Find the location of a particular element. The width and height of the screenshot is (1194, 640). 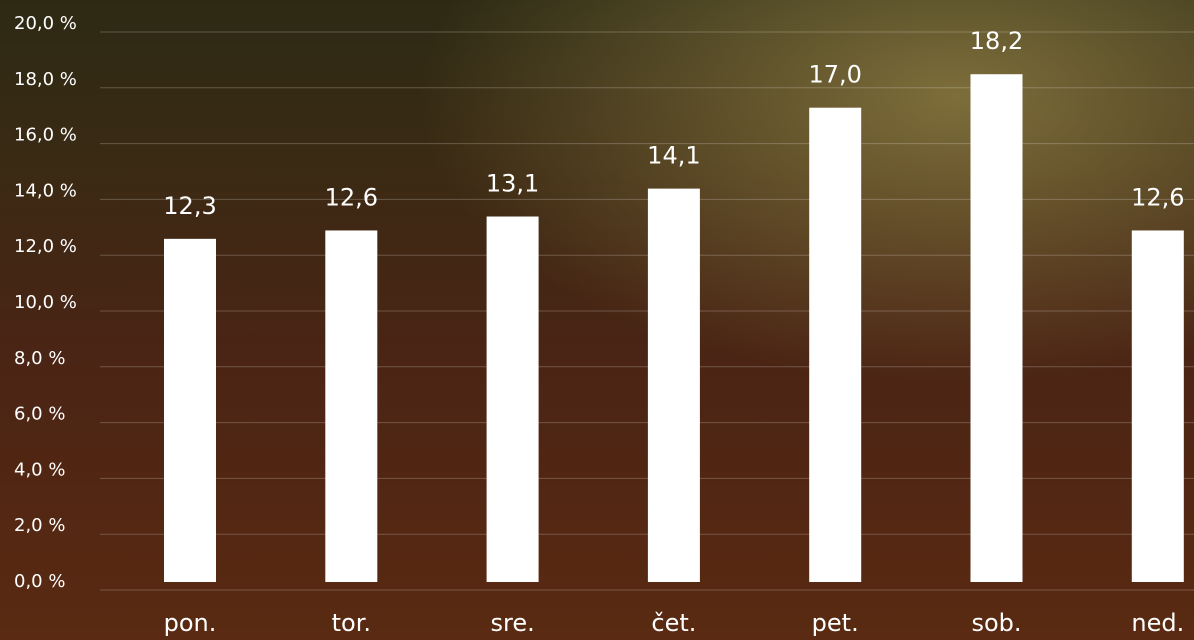

y-tick-label: 10,0 % is located at coordinates (45, 302).